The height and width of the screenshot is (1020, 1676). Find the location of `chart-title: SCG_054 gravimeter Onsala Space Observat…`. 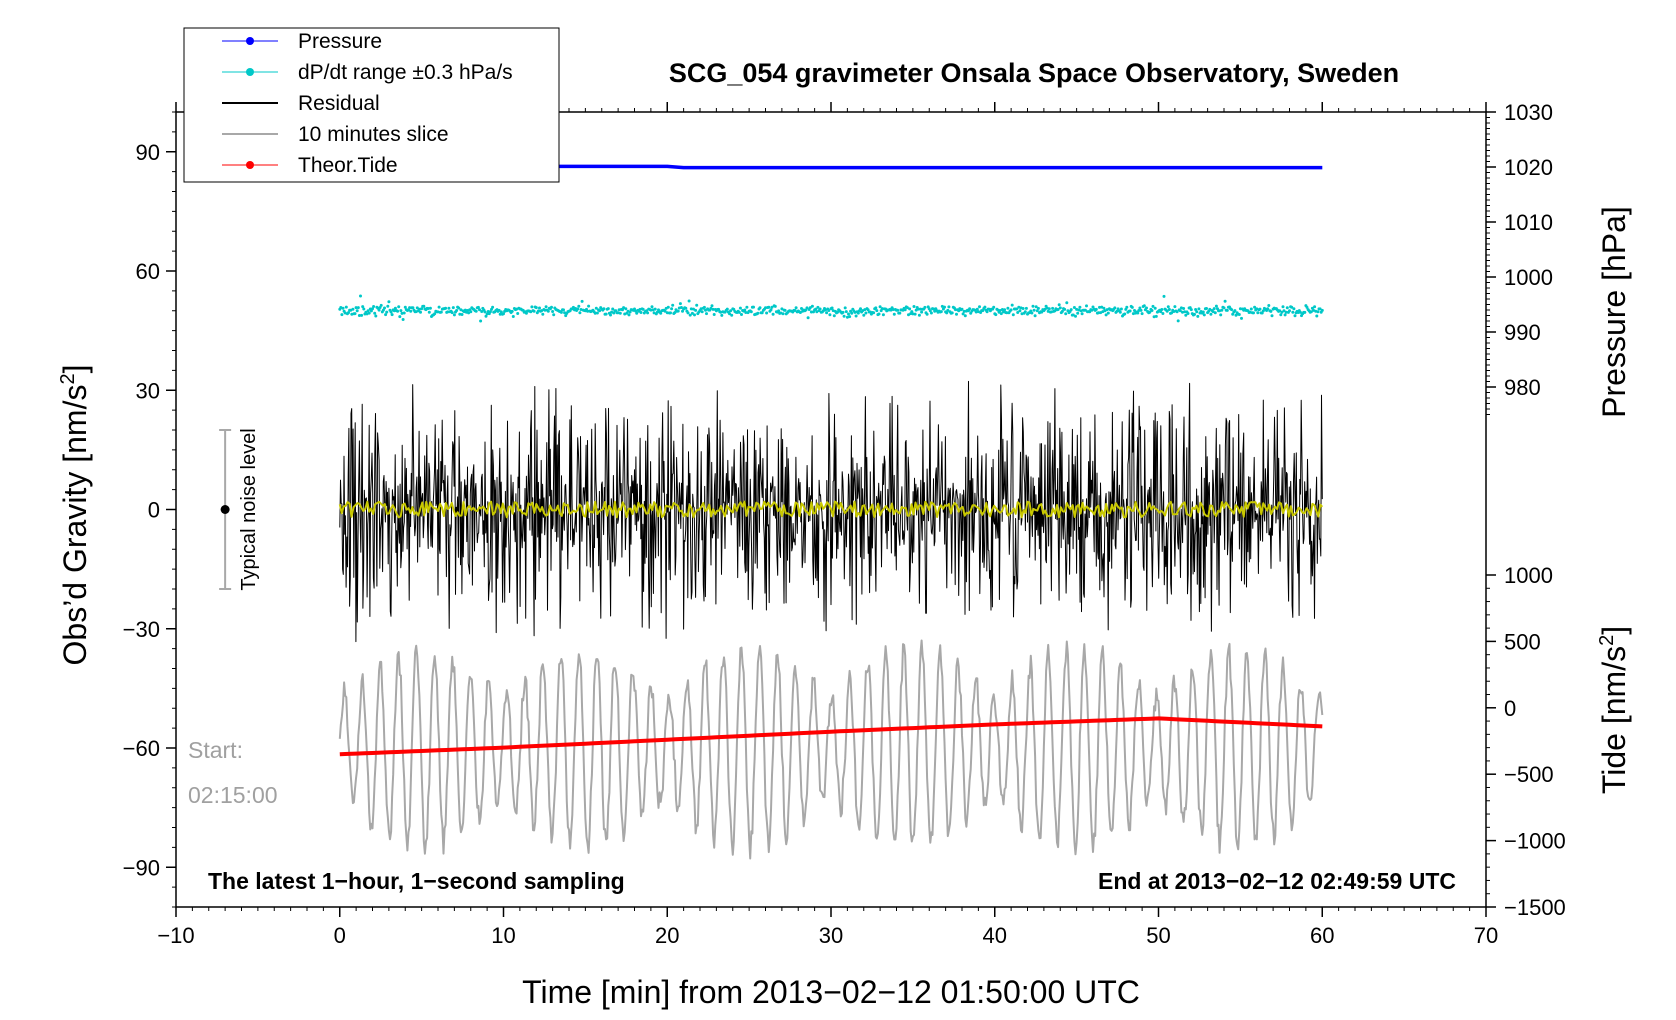

chart-title: SCG_054 gravimeter Onsala Space Observat… is located at coordinates (1034, 73).